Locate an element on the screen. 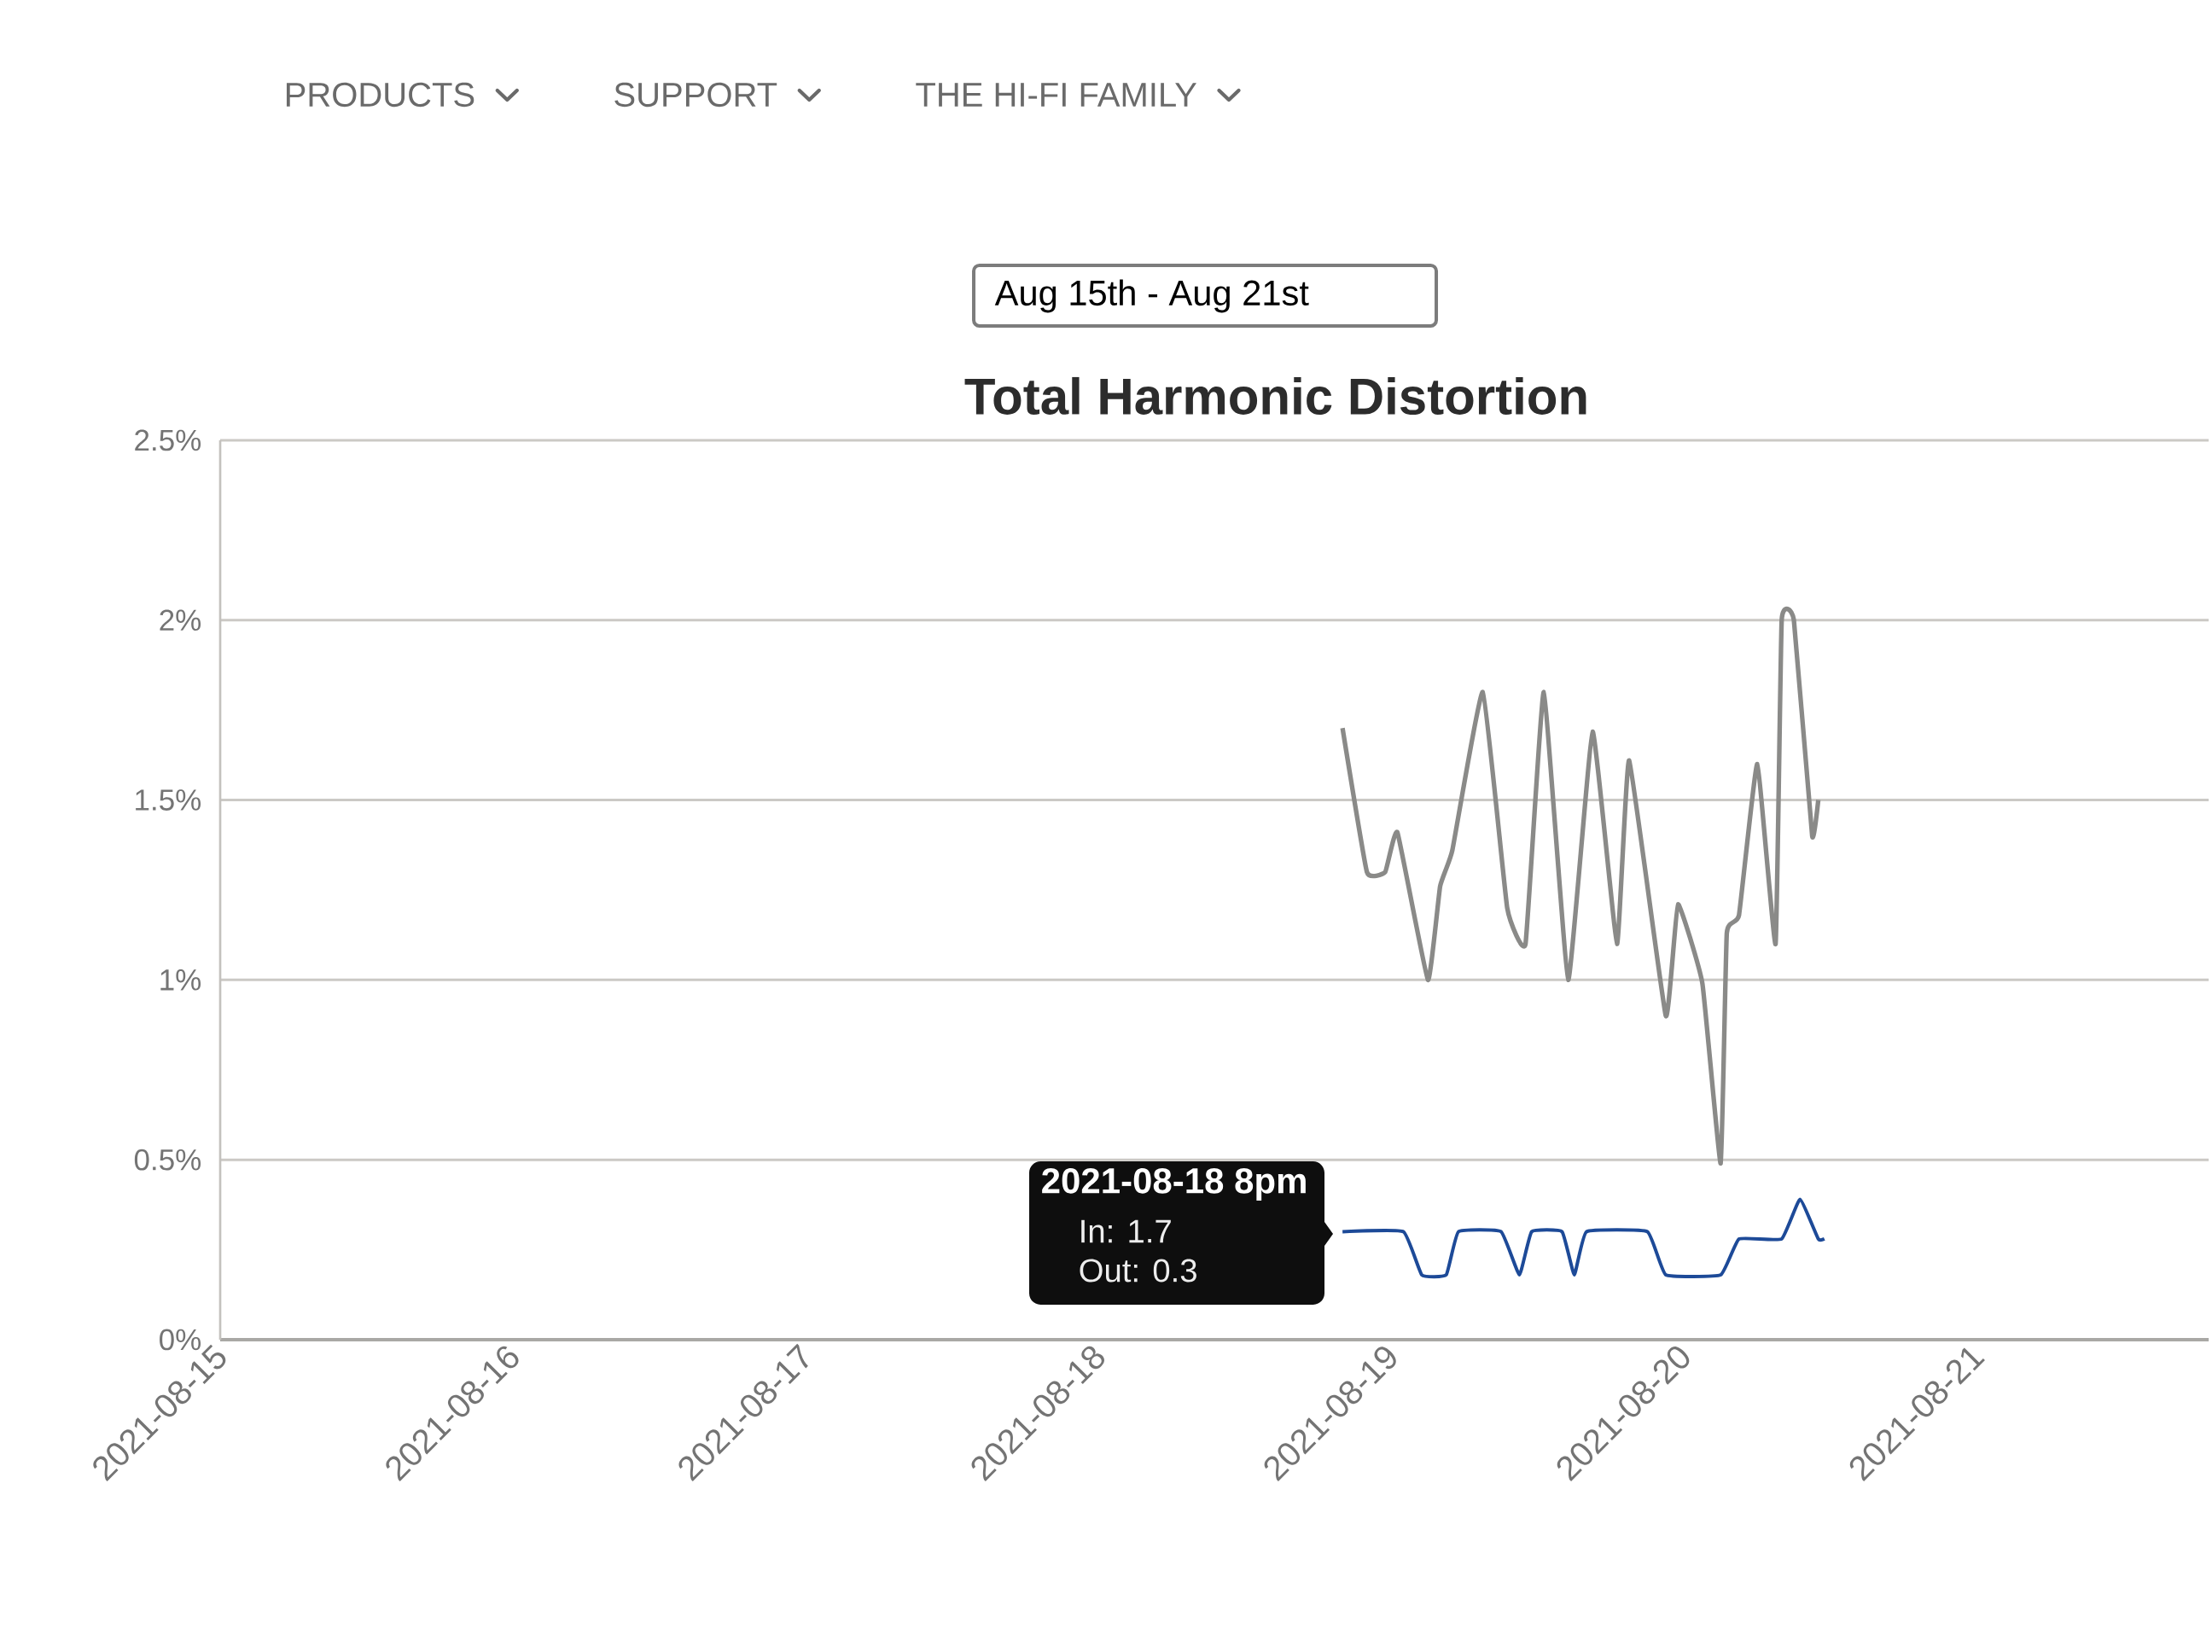 Image resolution: width=2212 pixels, height=1652 pixels. annotation: 2021-08-18 8pm is located at coordinates (1174, 1184).